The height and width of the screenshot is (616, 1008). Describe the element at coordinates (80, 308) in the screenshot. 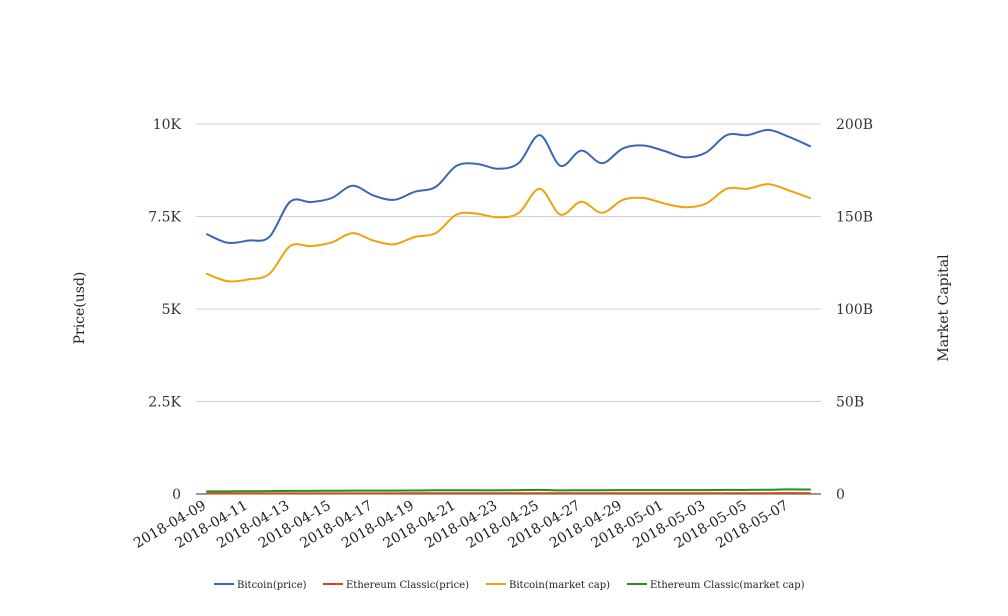

I see `left-y-axis-title: Price(usd)` at that location.